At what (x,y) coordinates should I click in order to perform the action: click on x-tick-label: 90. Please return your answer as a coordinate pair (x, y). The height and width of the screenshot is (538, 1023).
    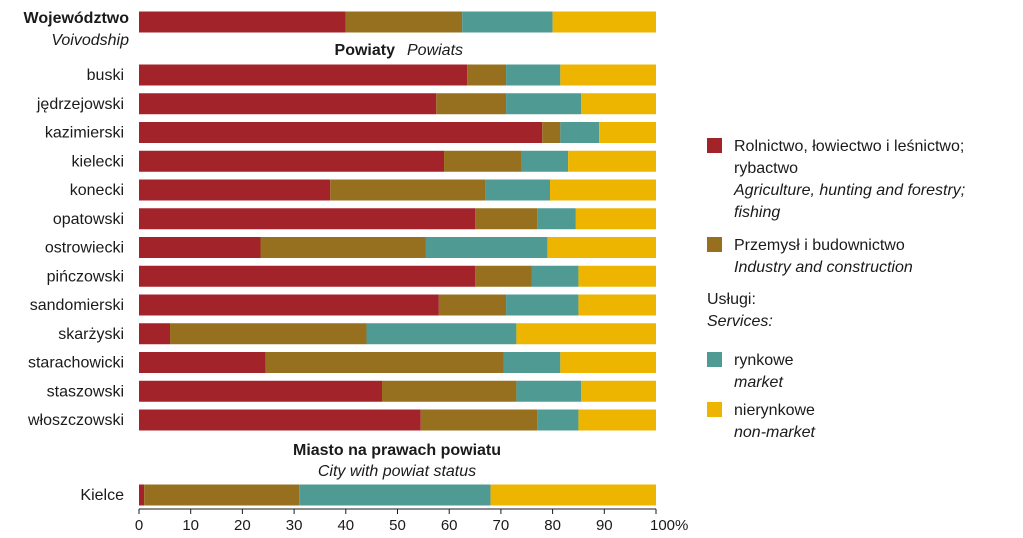
    Looking at the image, I should click on (604, 525).